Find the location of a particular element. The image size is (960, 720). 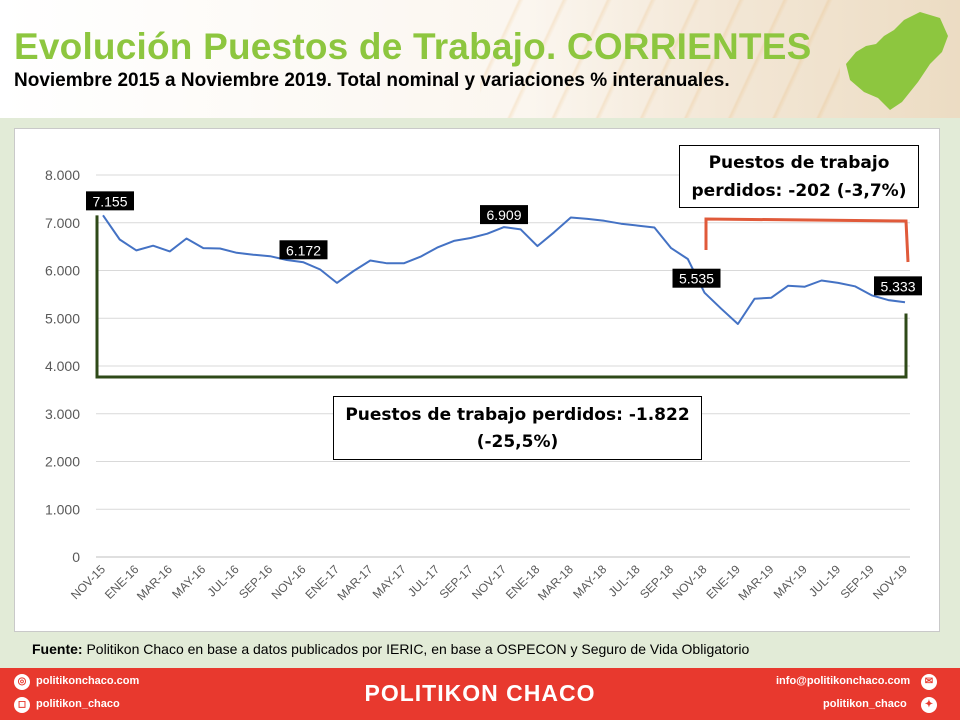

x-tick-label: NOV-16 is located at coordinates (289, 582).